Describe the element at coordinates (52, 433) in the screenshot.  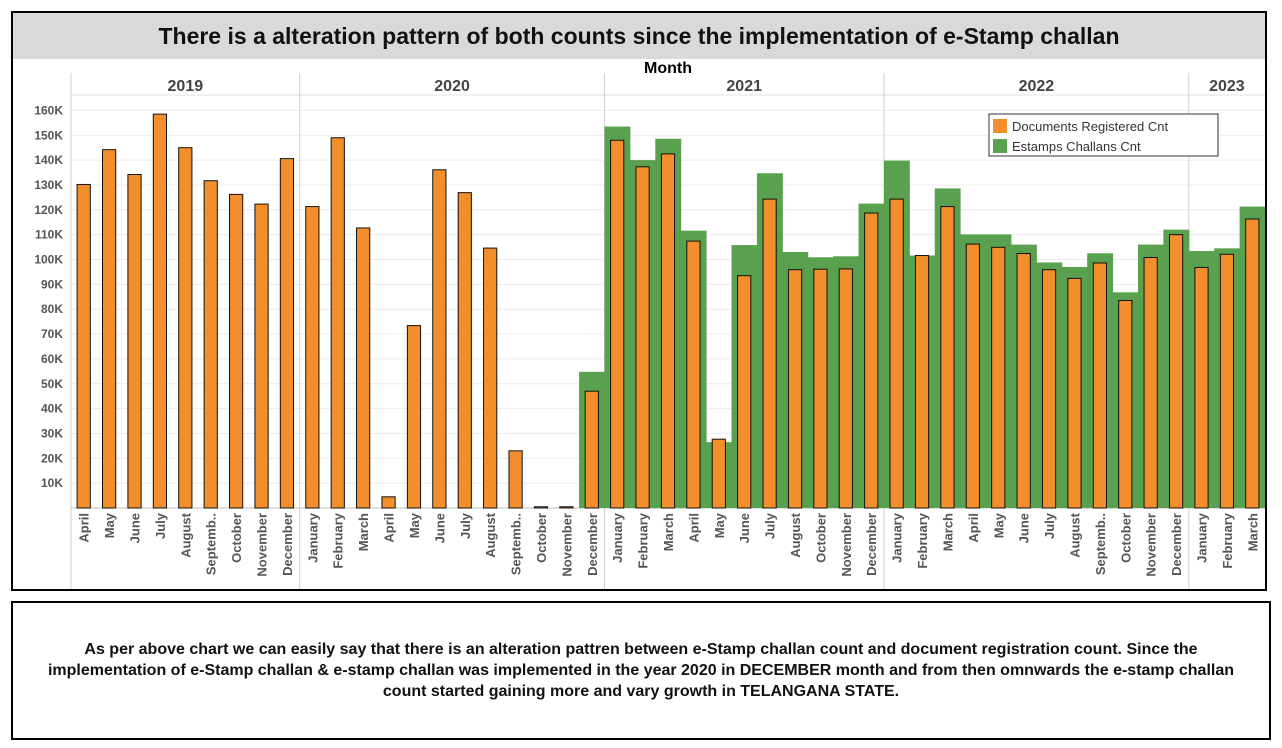
I see `y-tick-label: 30K` at that location.